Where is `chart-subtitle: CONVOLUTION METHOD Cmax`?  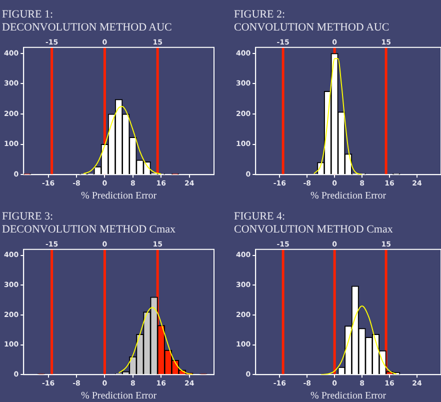
chart-subtitle: CONVOLUTION METHOD Cmax is located at coordinates (314, 230).